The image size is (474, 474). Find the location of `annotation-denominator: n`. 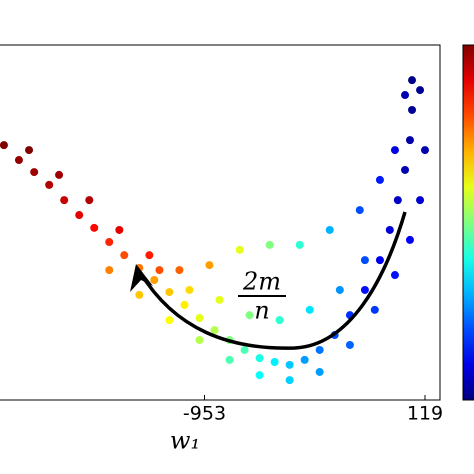

annotation-denominator: n is located at coordinates (261, 311).